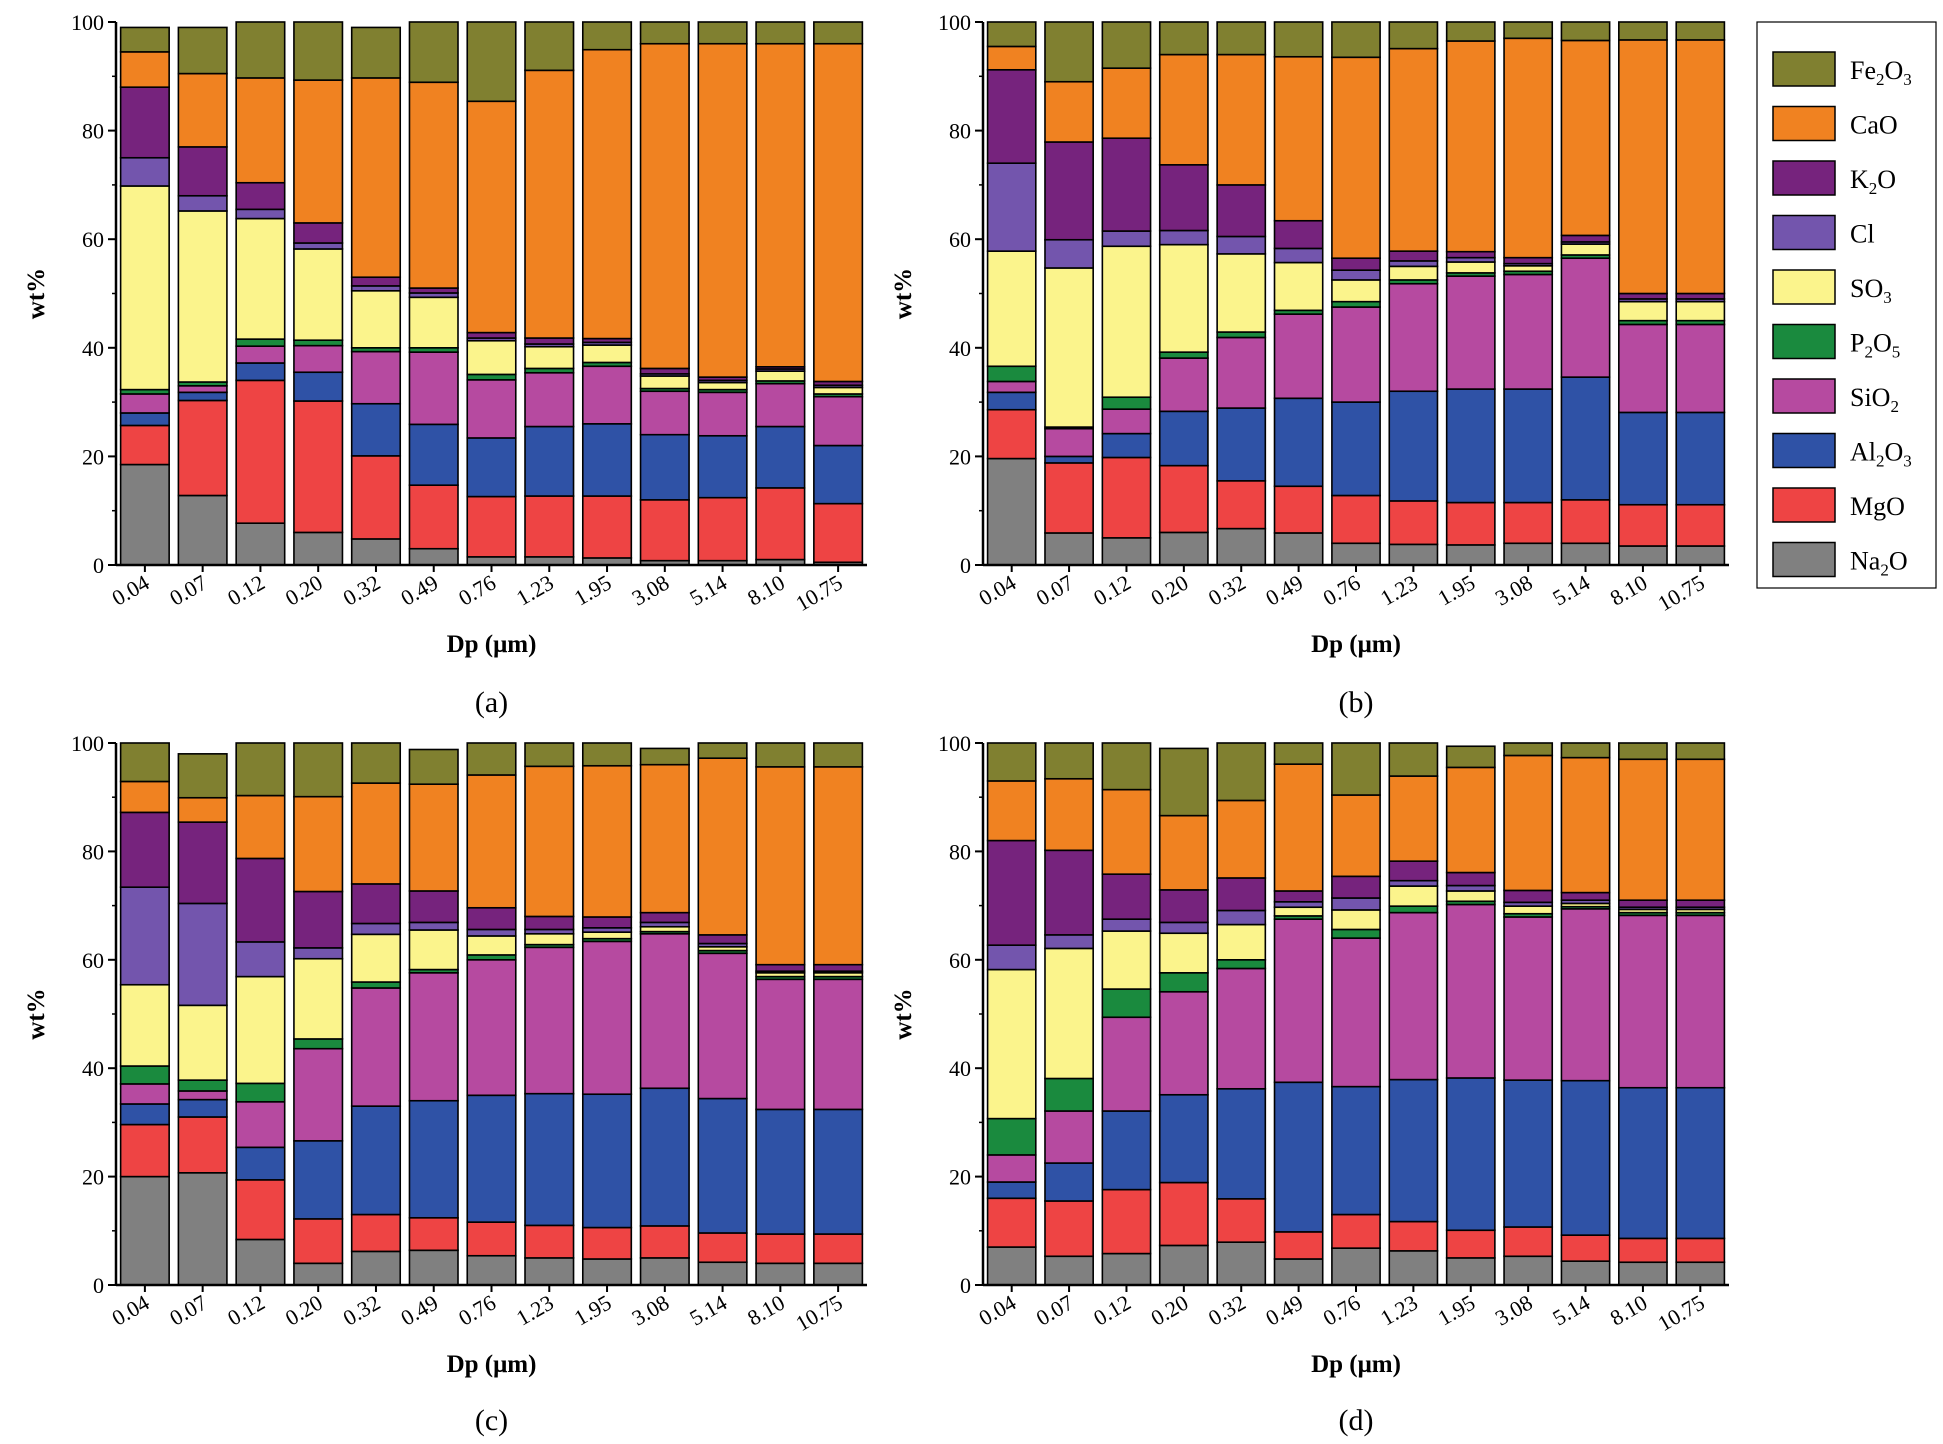 This screenshot has width=1943, height=1444. What do you see at coordinates (607, 527) in the screenshot?
I see `bar-segment-MgO-1.95` at bounding box center [607, 527].